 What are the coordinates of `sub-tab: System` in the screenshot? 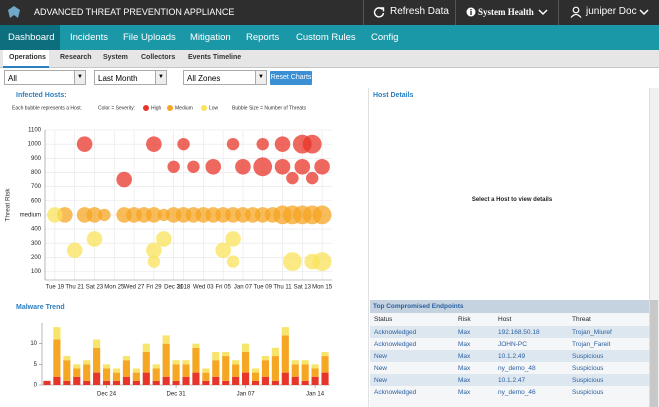 It's located at (115, 58).